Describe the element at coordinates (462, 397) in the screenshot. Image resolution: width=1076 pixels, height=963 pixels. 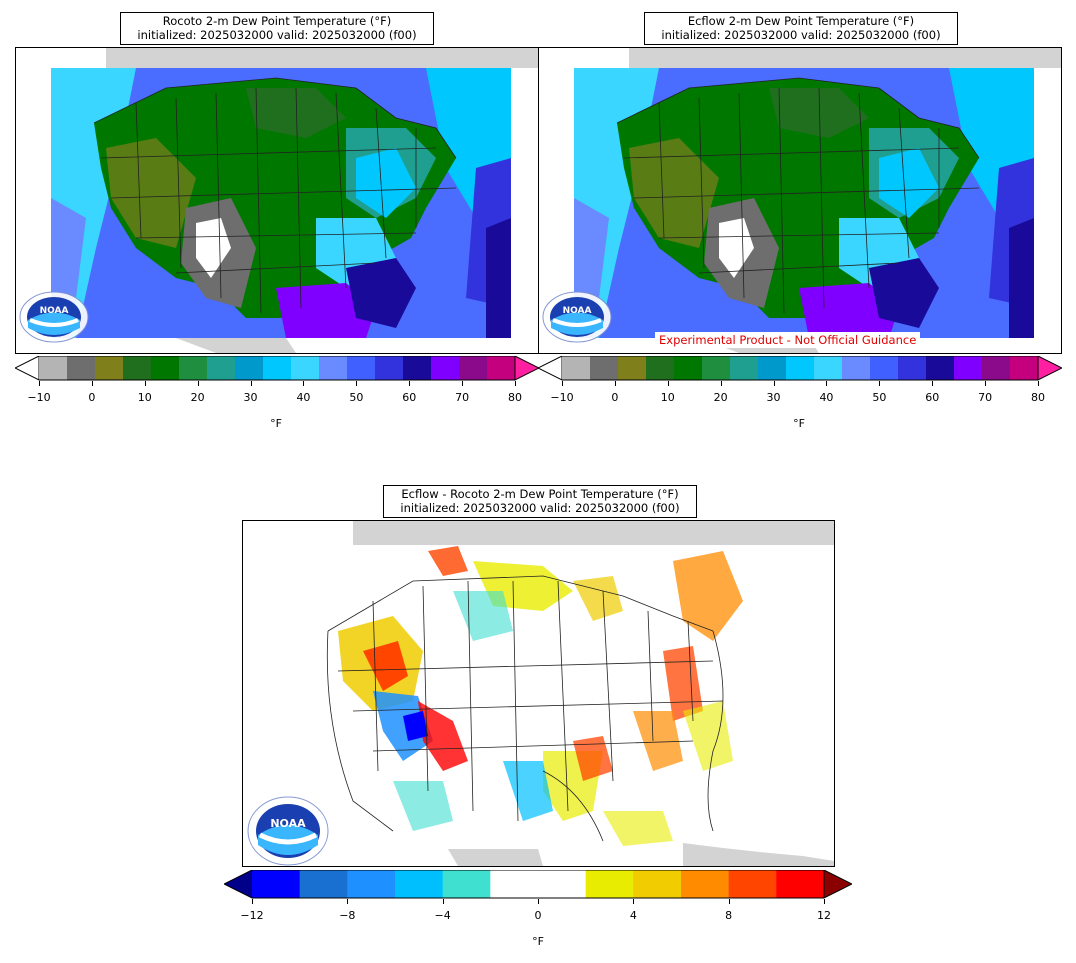
I see `colorbar-tick-label: 70` at that location.